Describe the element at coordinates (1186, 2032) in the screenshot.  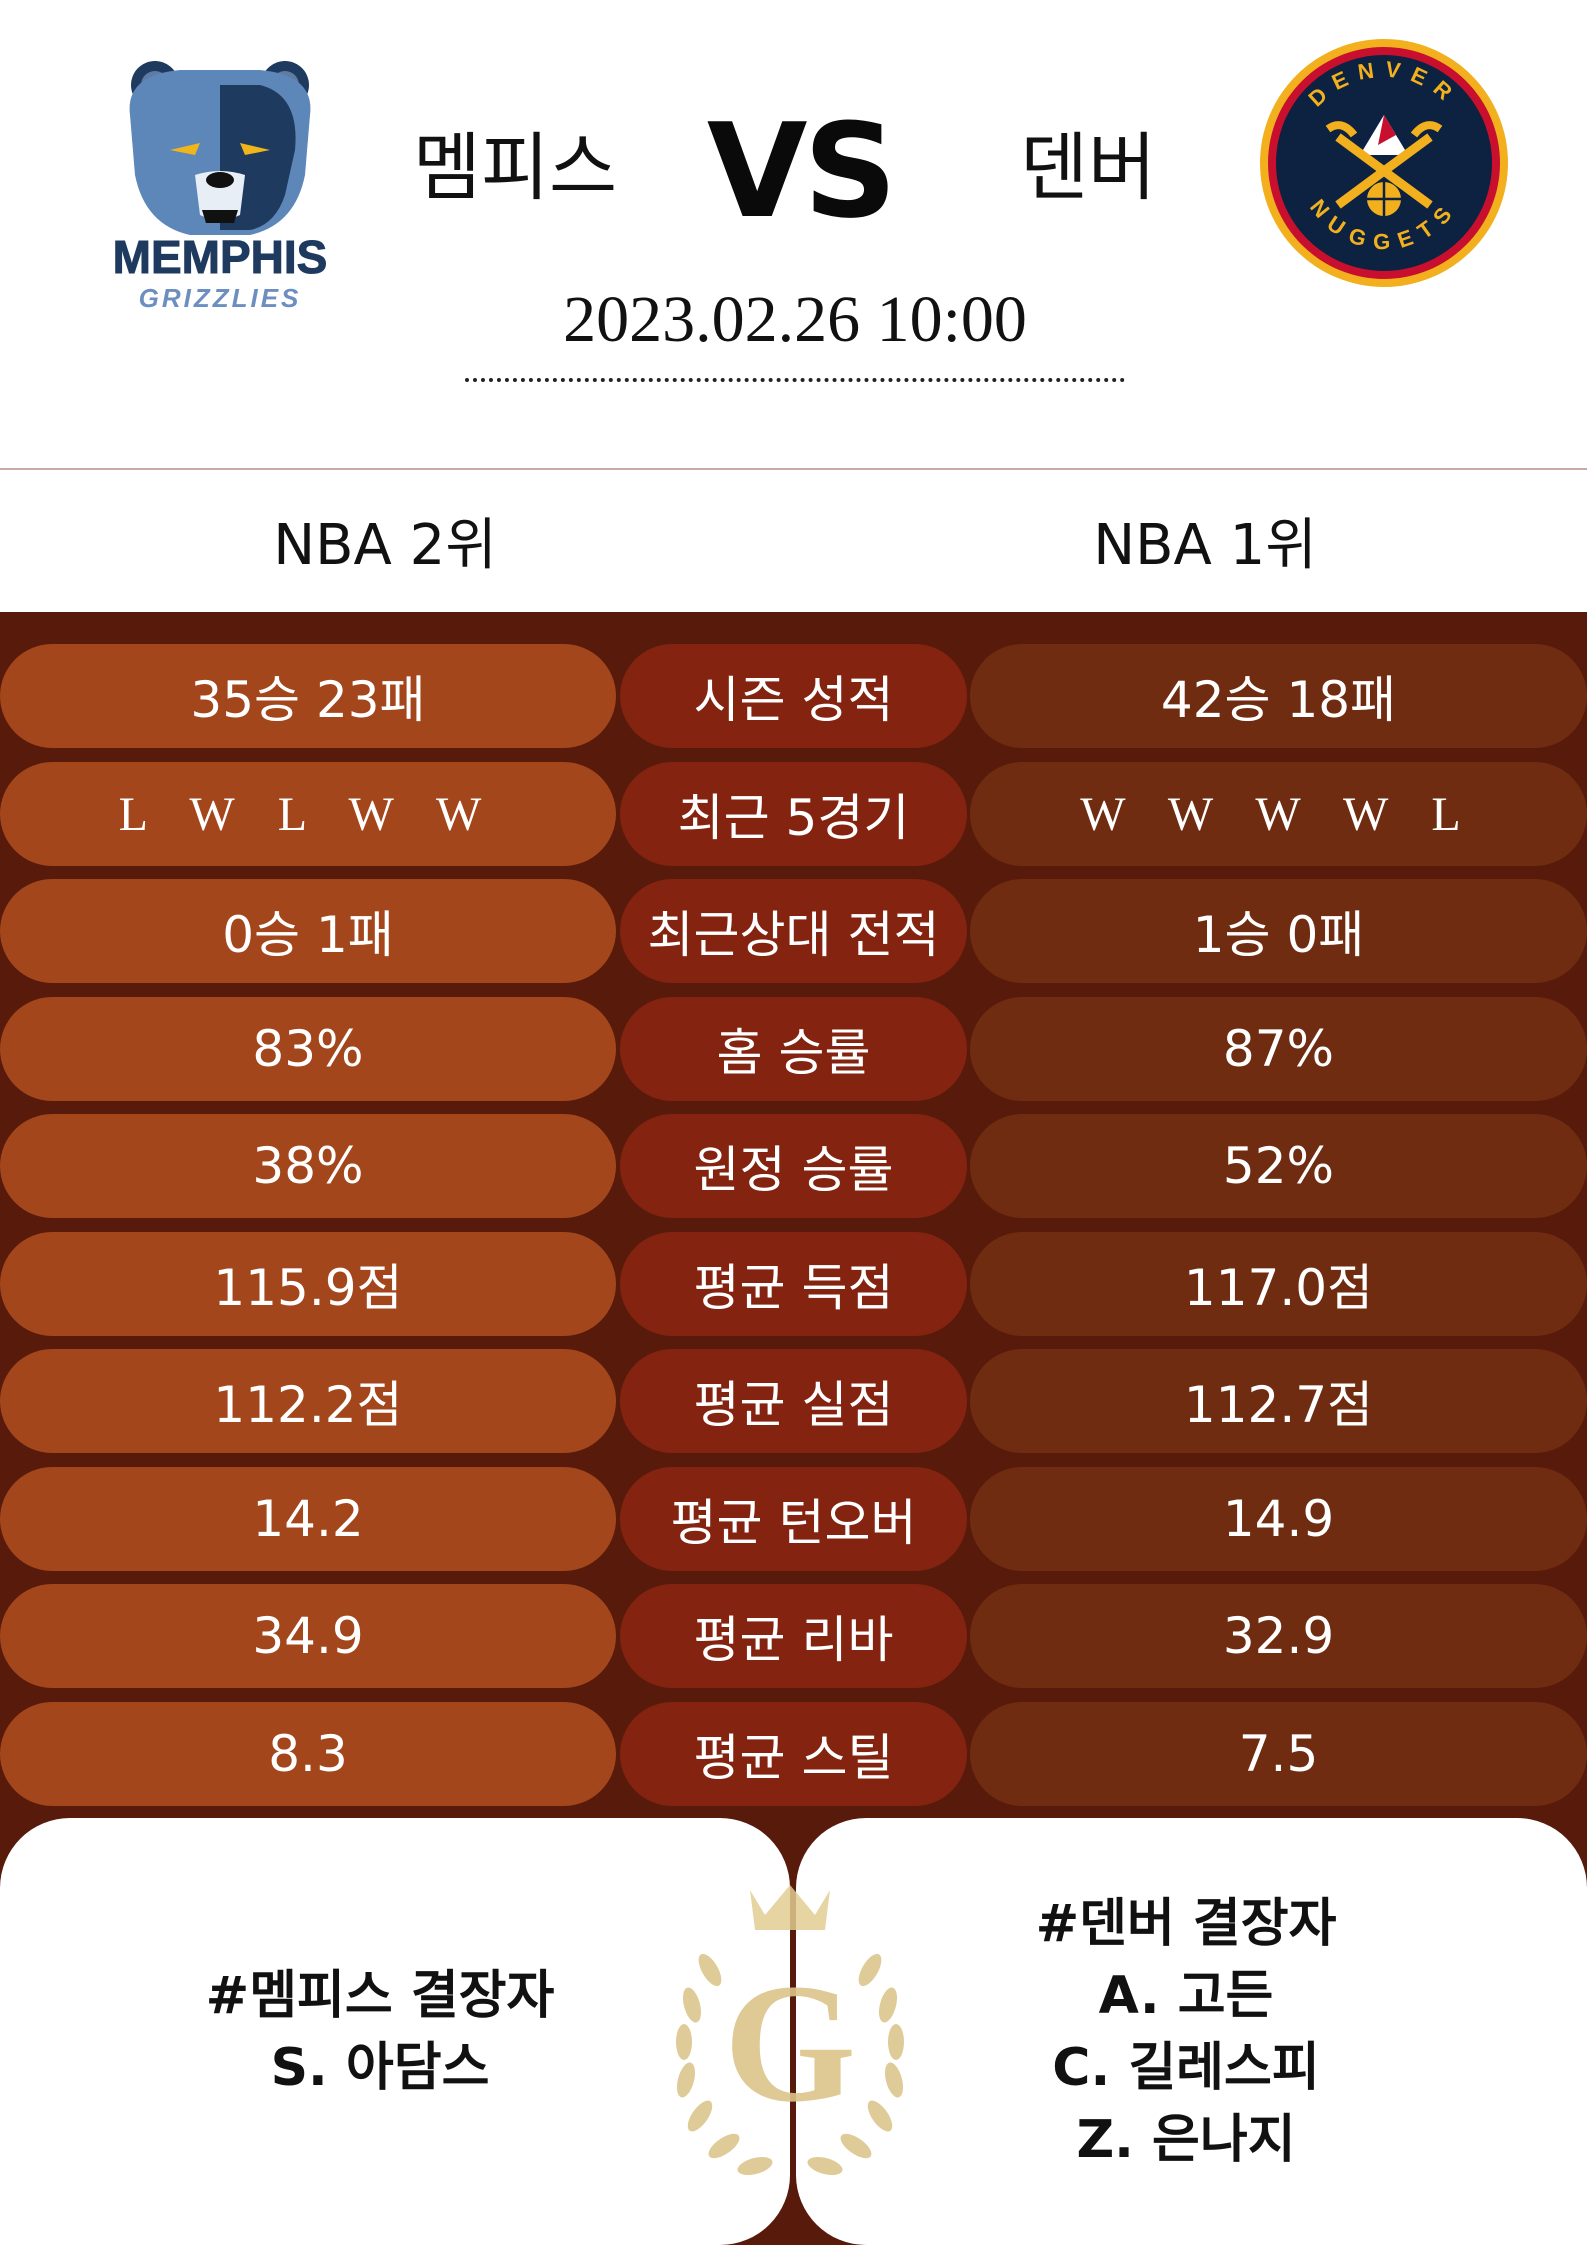
I see `away-absences-list: #덴버 결장자 A. 고든 C. 길레스피 Z. 은나지` at that location.